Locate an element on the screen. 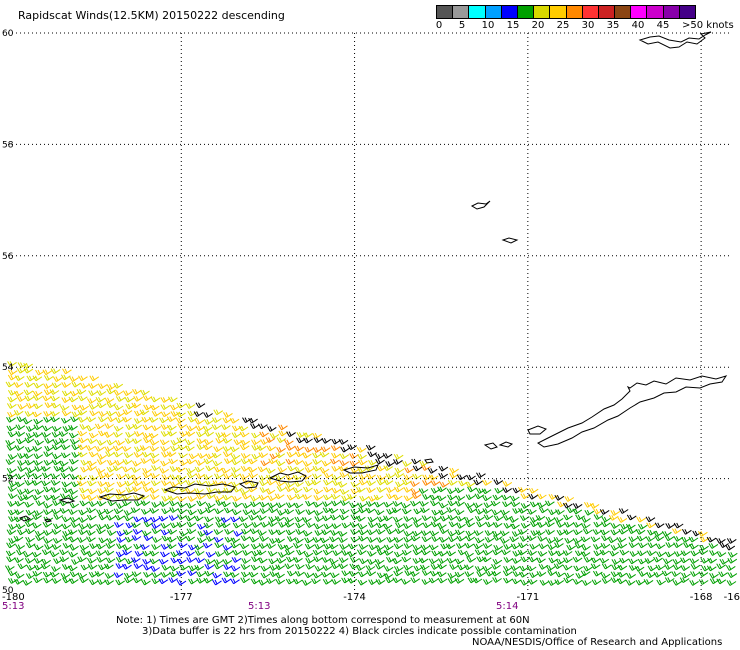 This screenshot has width=740, height=650. legend-swatch is located at coordinates (655, 12).